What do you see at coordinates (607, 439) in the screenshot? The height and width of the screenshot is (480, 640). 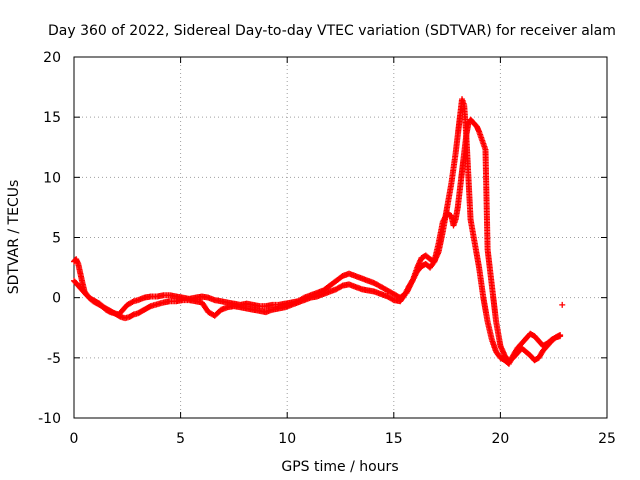 I see `x-tick-label: 25` at bounding box center [607, 439].